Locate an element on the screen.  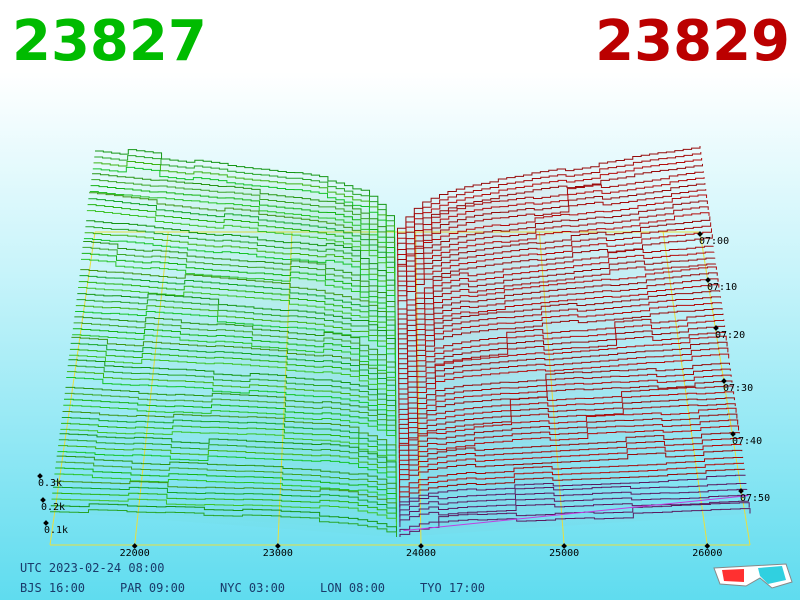
zone-time: TYO 17:00 is located at coordinates (452, 588).